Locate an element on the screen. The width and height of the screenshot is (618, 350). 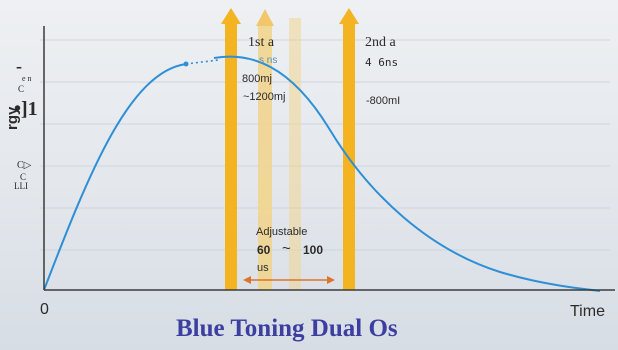
pulse-1-energy-1: 800mj is located at coordinates (257, 79).